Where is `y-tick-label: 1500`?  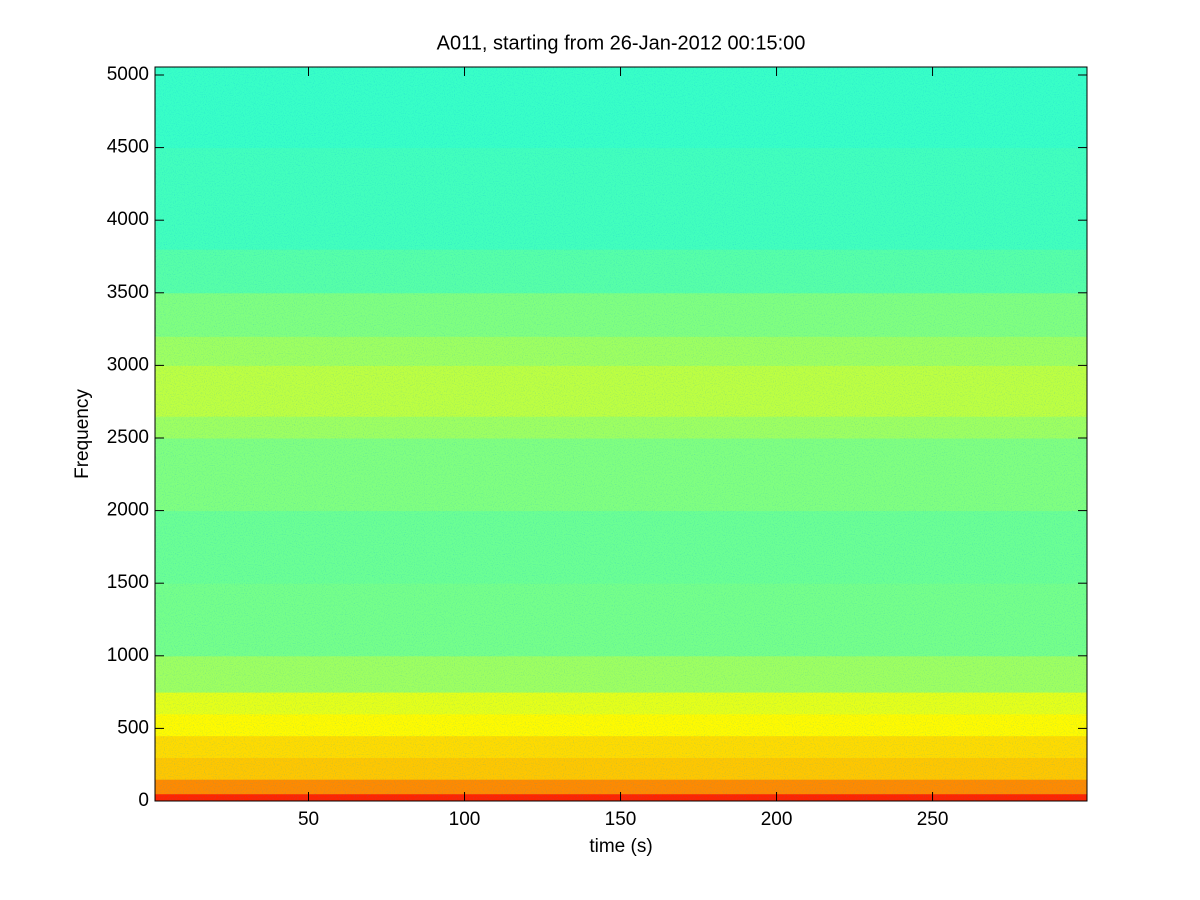
y-tick-label: 1500 is located at coordinates (128, 582).